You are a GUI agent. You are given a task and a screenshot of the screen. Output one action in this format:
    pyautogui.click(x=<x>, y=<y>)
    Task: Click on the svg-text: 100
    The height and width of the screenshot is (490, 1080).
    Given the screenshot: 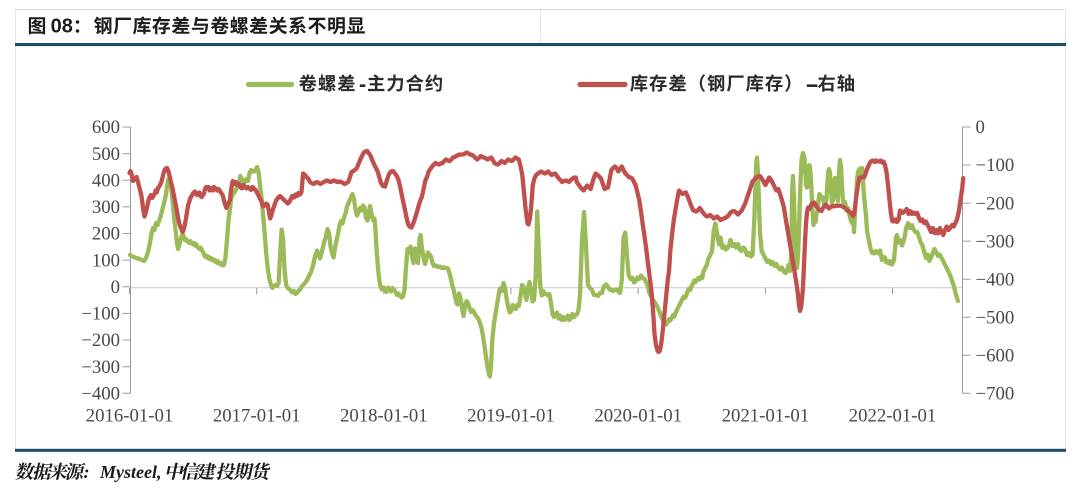 What is the action you would take?
    pyautogui.click(x=106, y=260)
    